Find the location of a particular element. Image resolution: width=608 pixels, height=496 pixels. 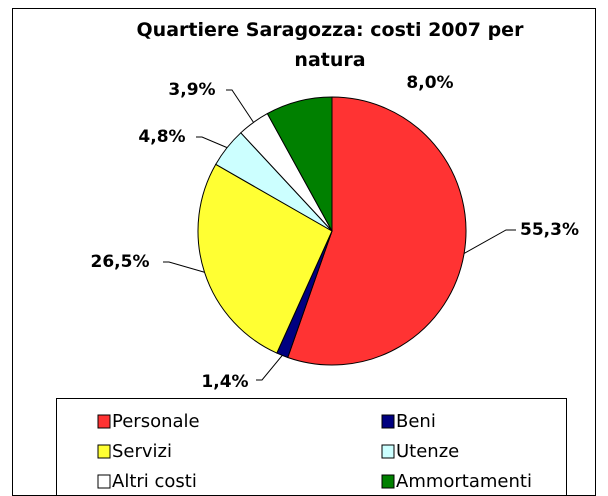

data-label: 55,3% is located at coordinates (549, 230).